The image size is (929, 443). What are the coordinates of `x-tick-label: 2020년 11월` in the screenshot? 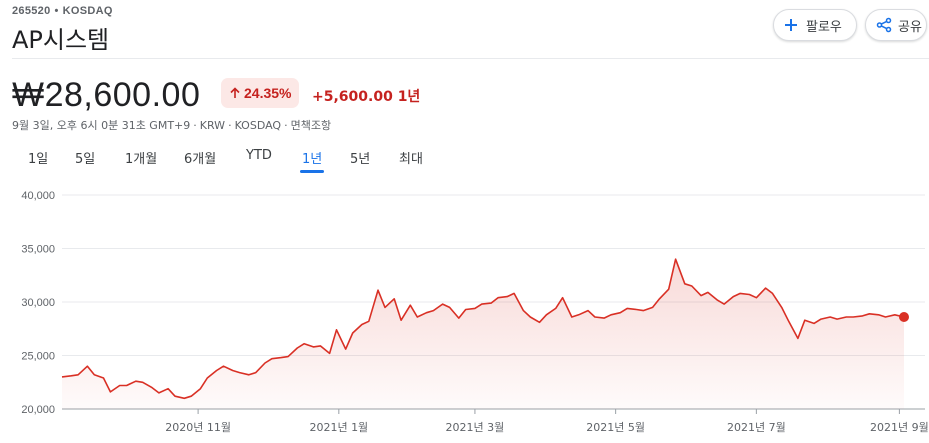 It's located at (198, 427).